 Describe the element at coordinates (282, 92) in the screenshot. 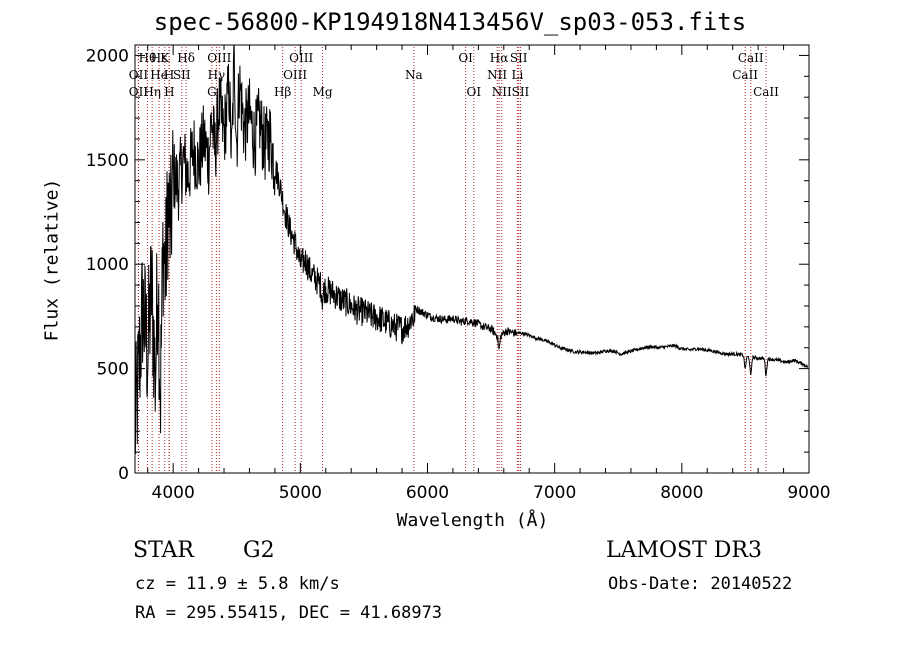

I see `line-label: Hβ` at that location.